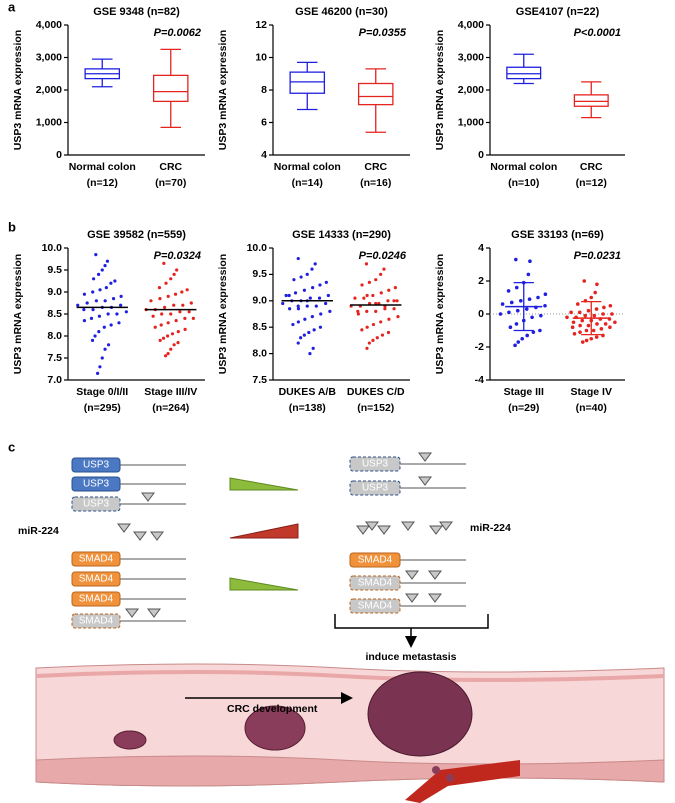  What do you see at coordinates (259, 380) in the screenshot?
I see `y-tick-label: 7.5` at bounding box center [259, 380].